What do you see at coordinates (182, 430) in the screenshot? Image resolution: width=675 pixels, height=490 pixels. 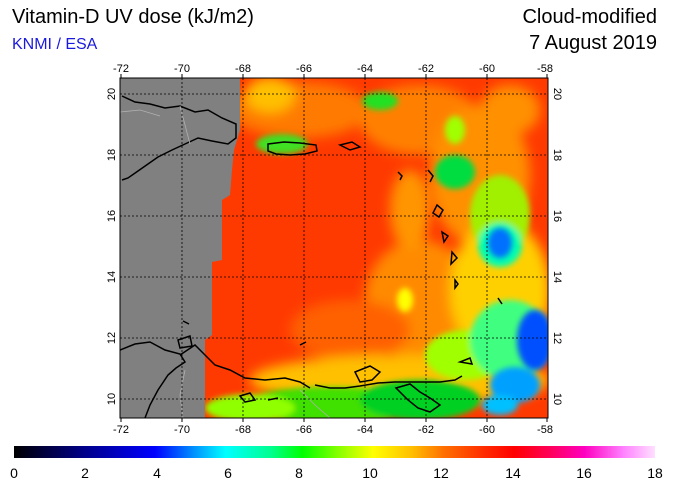 I see `lon-tick-bottom-2: -70` at bounding box center [182, 430].